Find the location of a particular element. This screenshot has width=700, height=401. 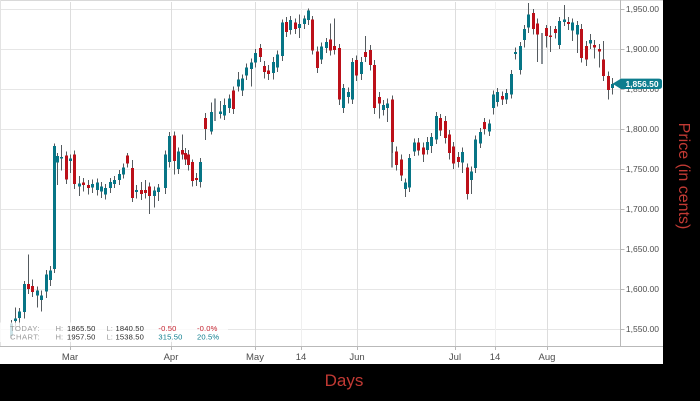

svg-text: 1,600.00 is located at coordinates (642, 289).